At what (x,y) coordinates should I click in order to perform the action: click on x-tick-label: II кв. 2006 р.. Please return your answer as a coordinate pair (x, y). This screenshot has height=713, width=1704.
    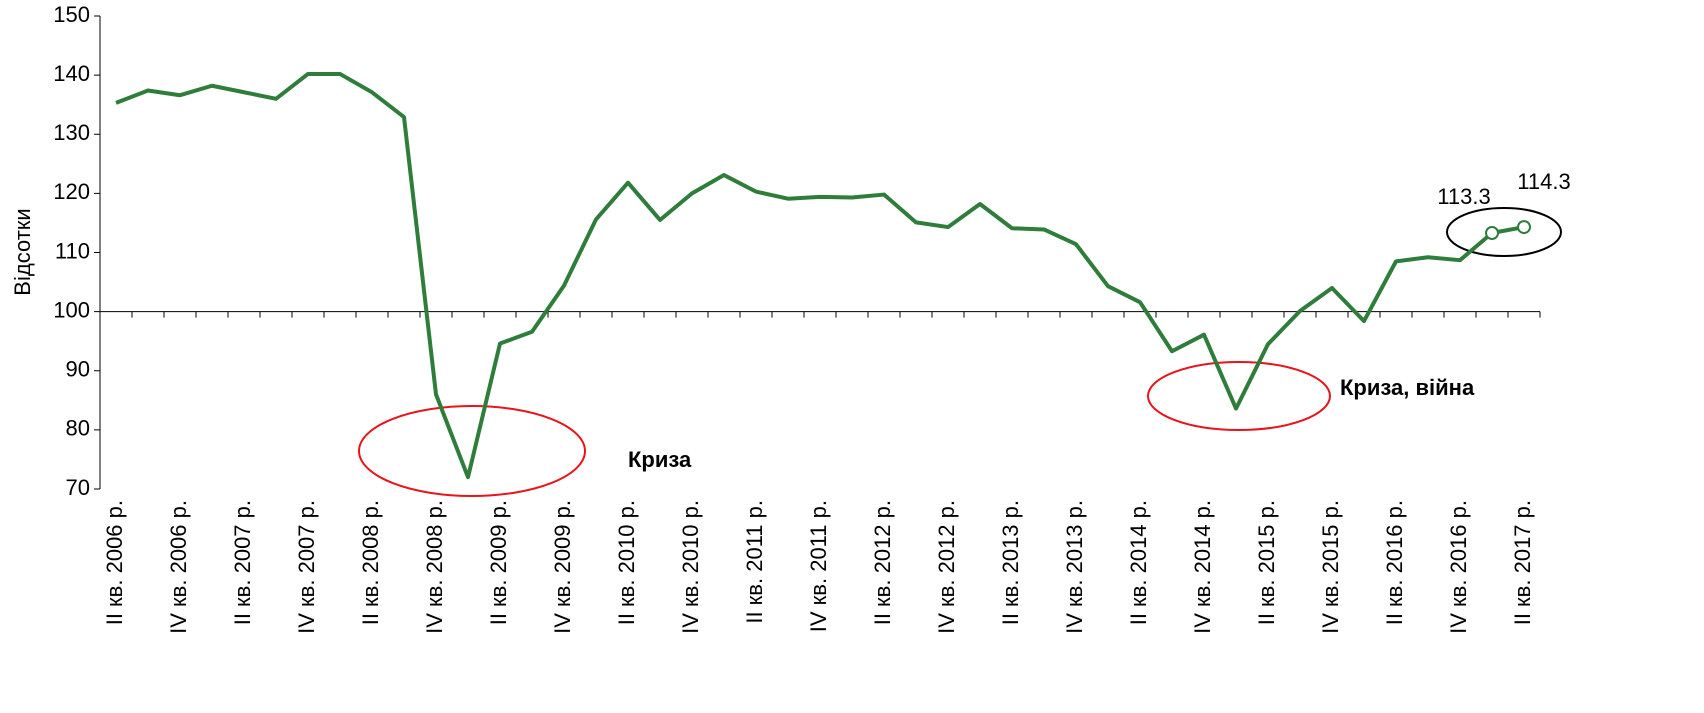
    Looking at the image, I should click on (114, 562).